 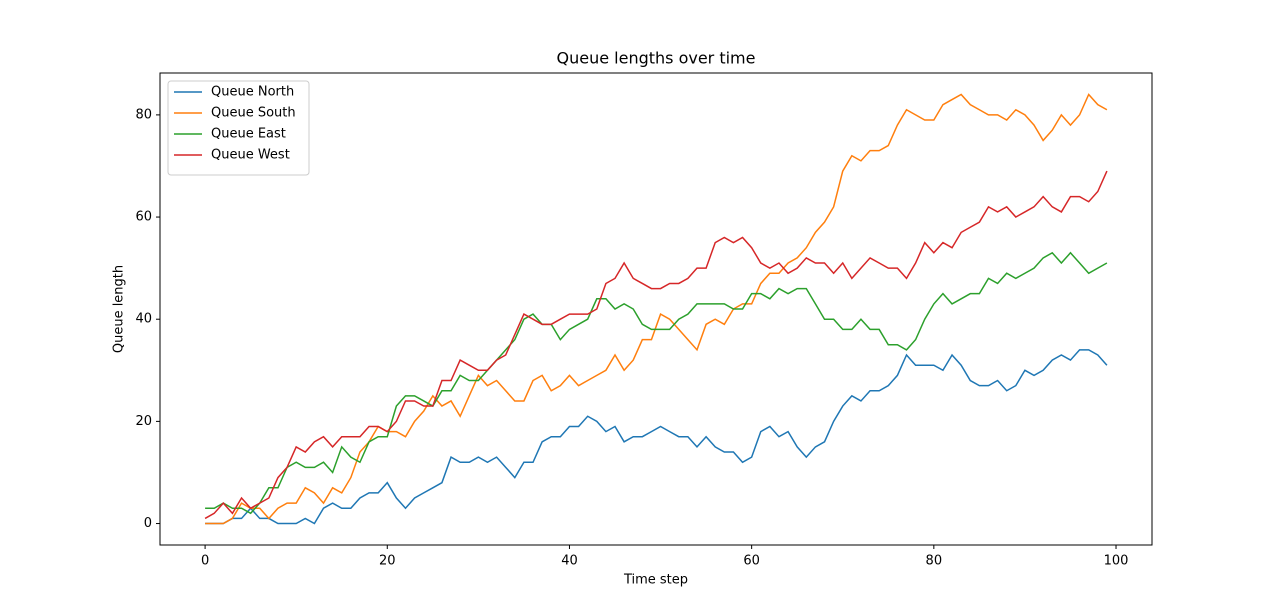 I want to click on y-tick-label: 20, so click(x=143, y=421).